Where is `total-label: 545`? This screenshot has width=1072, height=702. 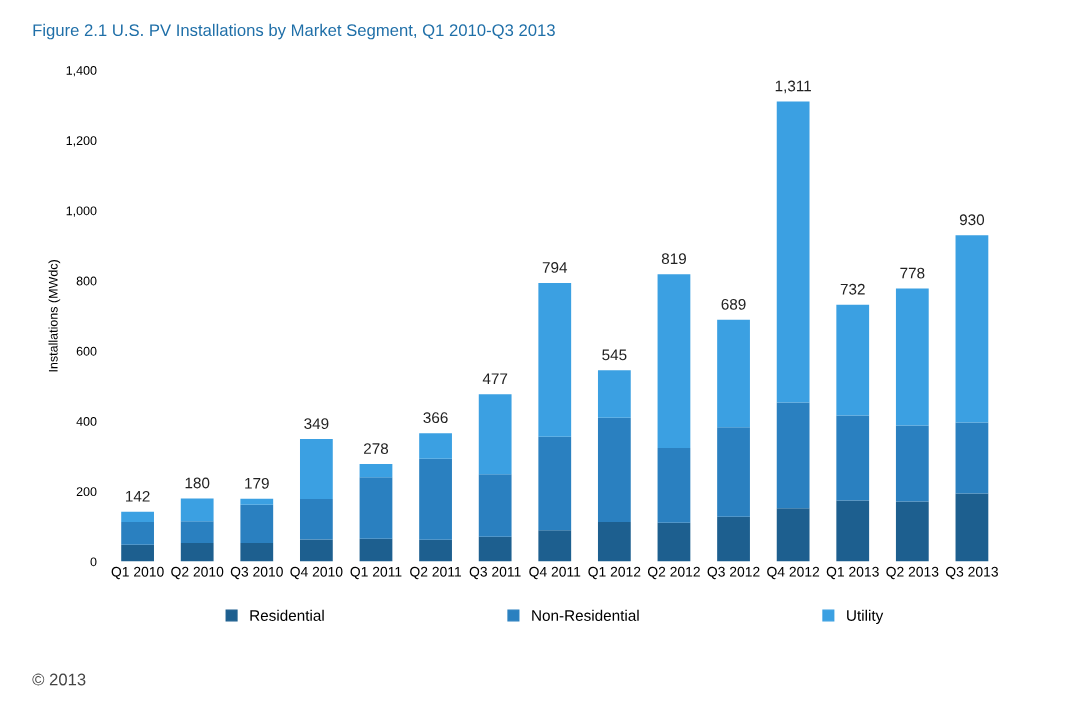
total-label: 545 is located at coordinates (614, 355).